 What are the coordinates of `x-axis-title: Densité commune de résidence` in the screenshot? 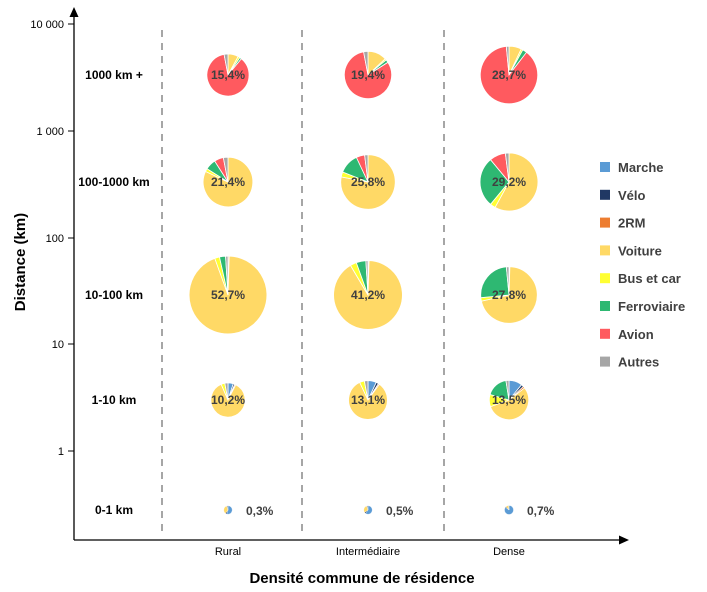 It's located at (361, 578).